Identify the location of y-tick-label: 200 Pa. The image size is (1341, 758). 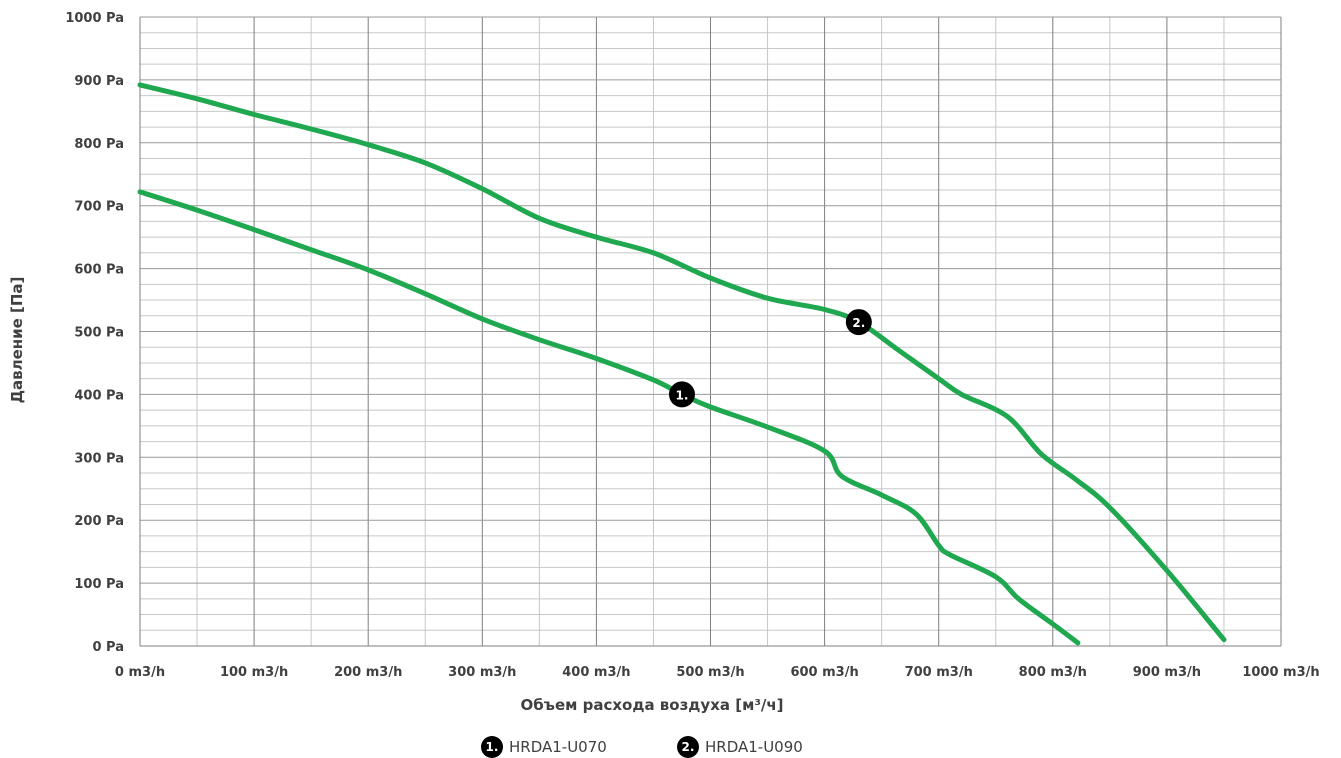
(99, 521).